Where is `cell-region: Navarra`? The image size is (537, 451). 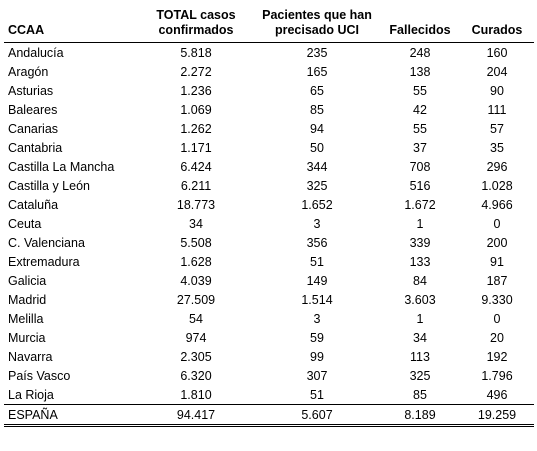
cell-region: Navarra is located at coordinates (30, 356).